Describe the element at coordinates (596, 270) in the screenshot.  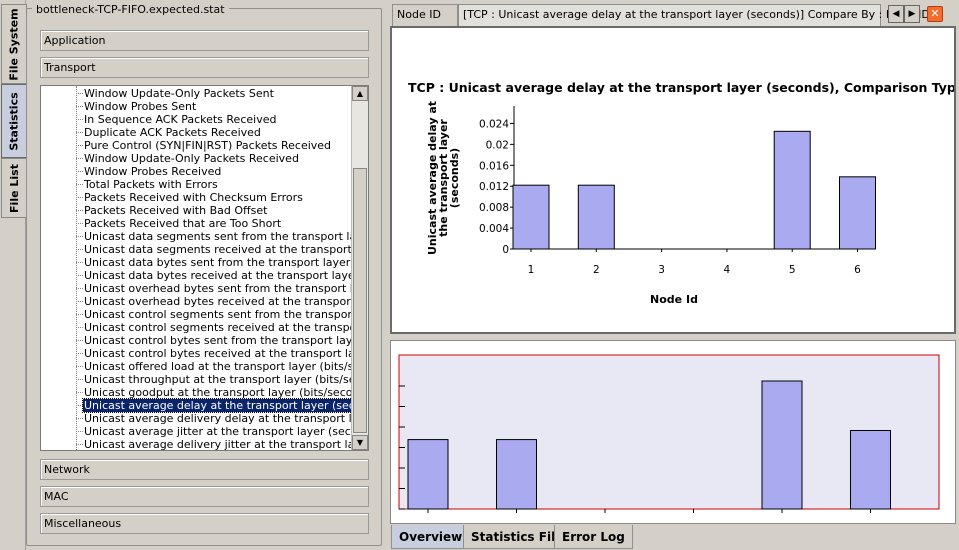
I see `x-tick-label: 2` at that location.